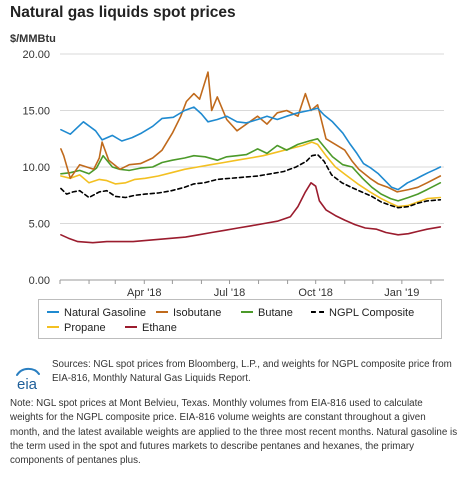 This screenshot has width=469, height=494. Describe the element at coordinates (36, 112) in the screenshot. I see `y-tick-label: 15.00` at that location.